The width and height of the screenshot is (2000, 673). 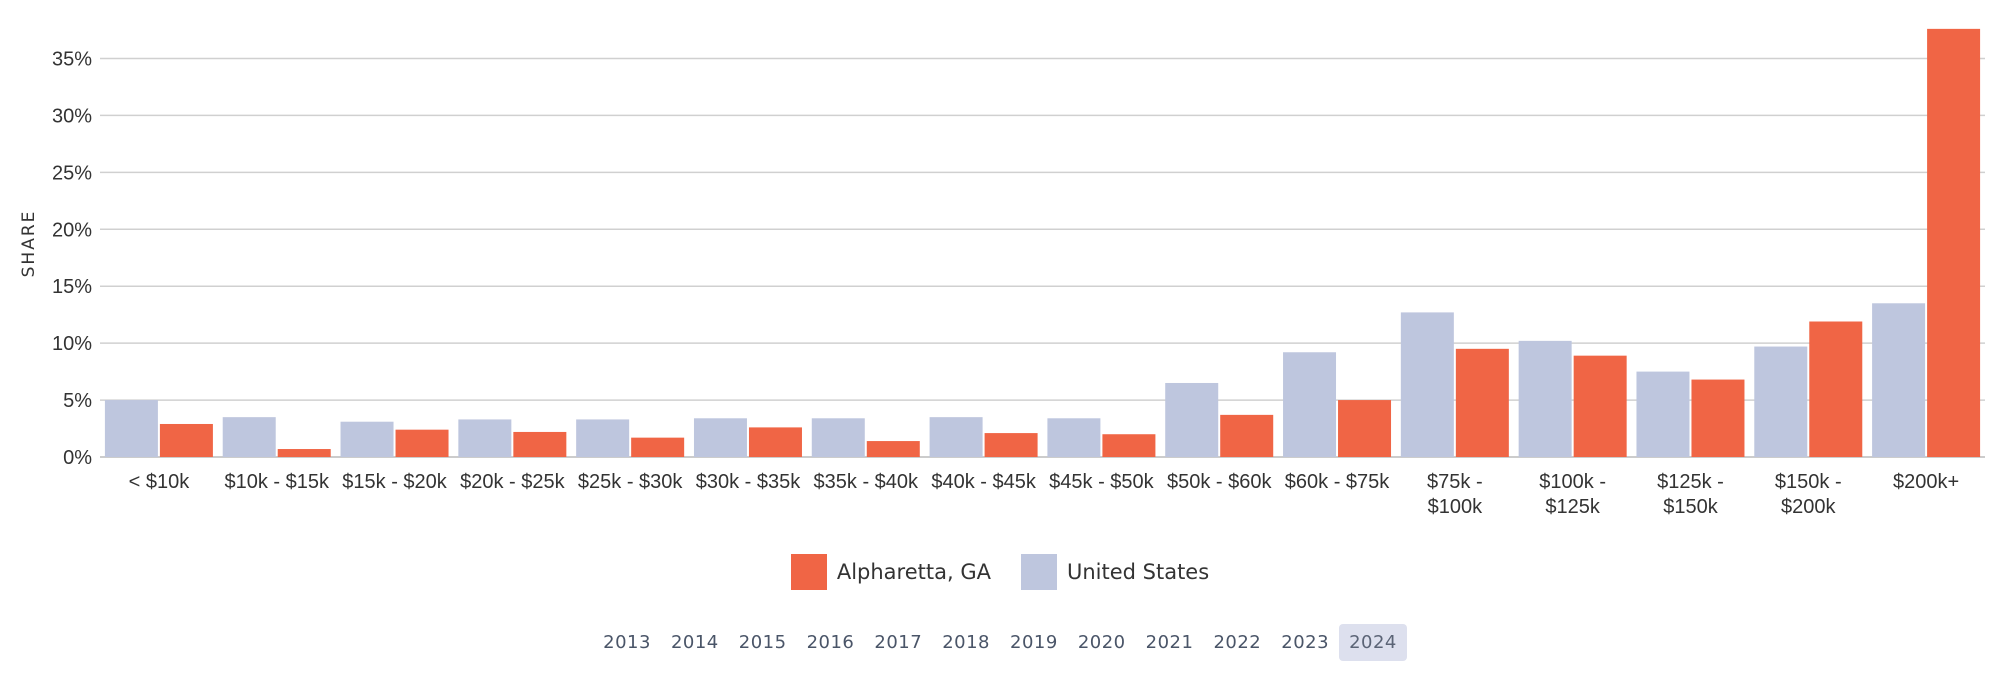 I want to click on y-tick-label: 30%, so click(x=72, y=116).